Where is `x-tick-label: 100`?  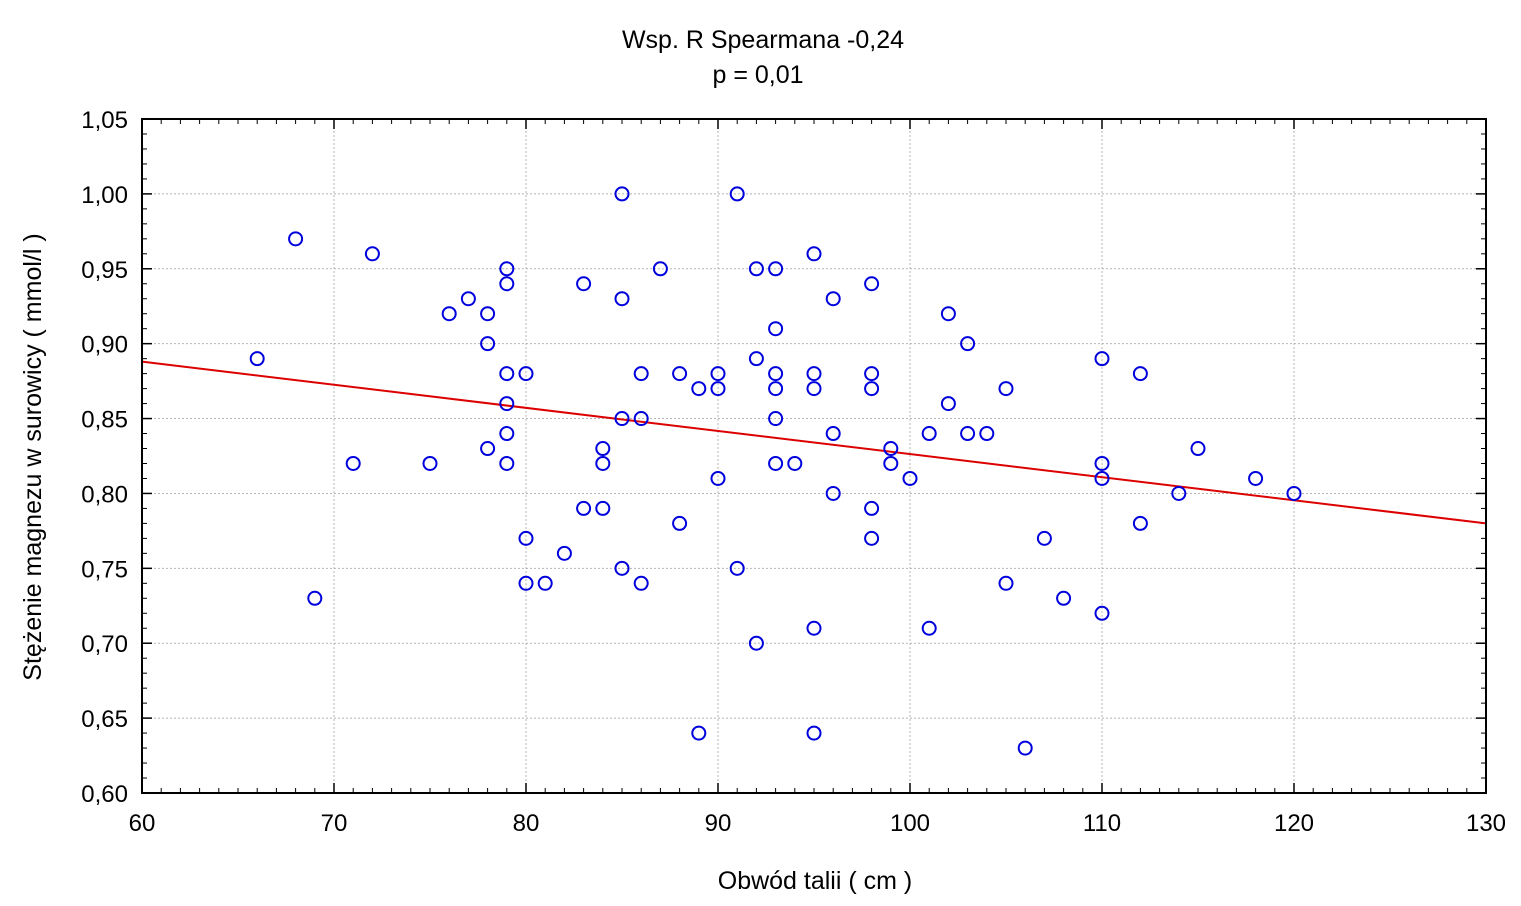
x-tick-label: 100 is located at coordinates (910, 823).